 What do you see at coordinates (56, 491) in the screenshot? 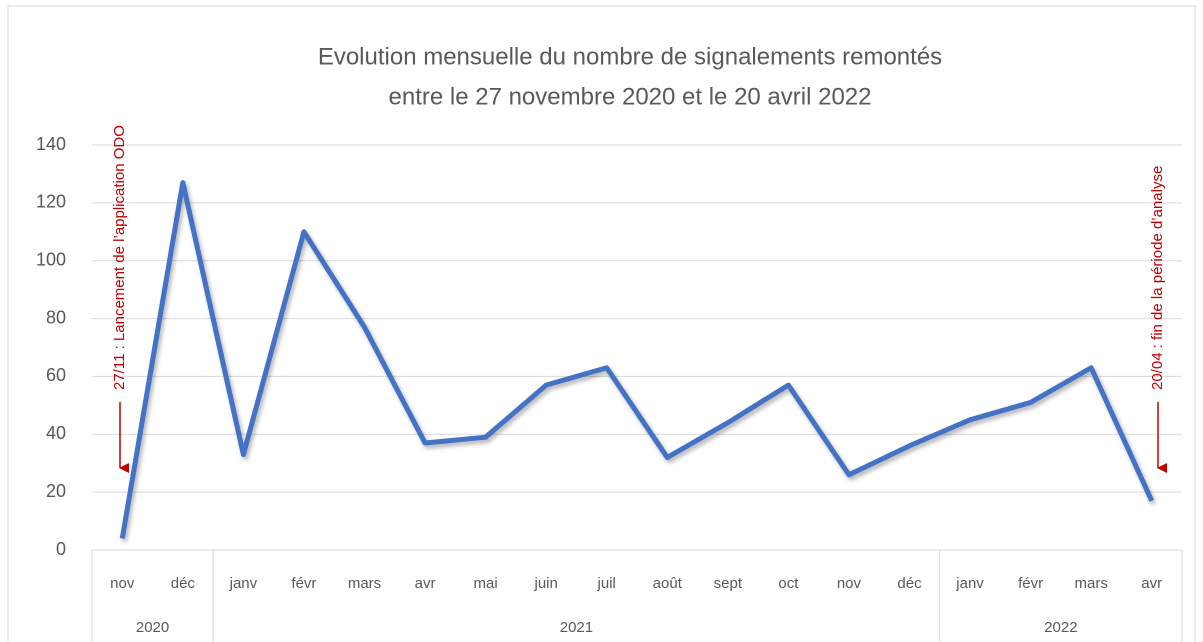
I see `y-tick-label: 20` at bounding box center [56, 491].